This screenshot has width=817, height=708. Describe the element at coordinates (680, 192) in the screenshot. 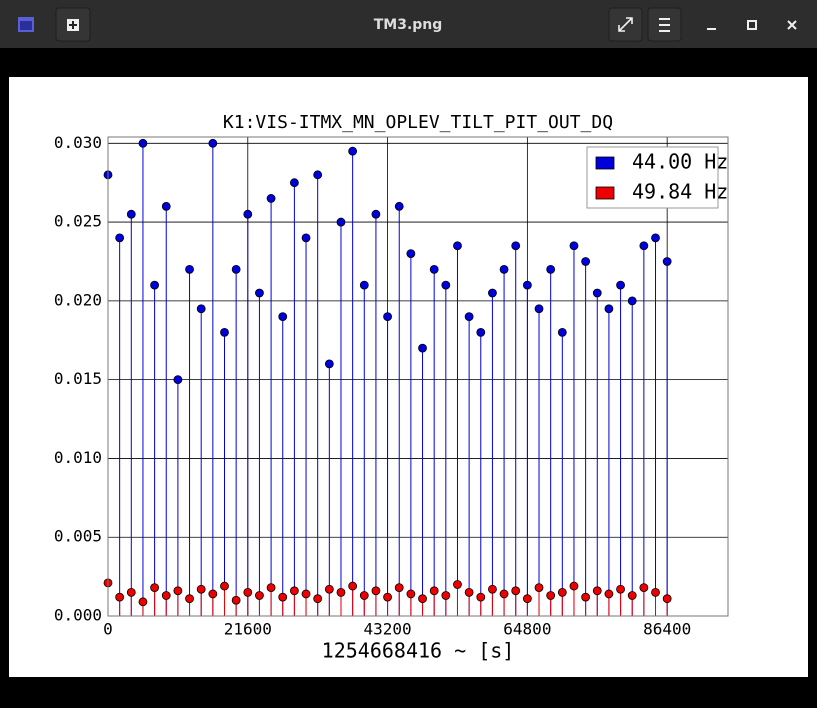

I see `legend-label: 49.84 Hz` at that location.